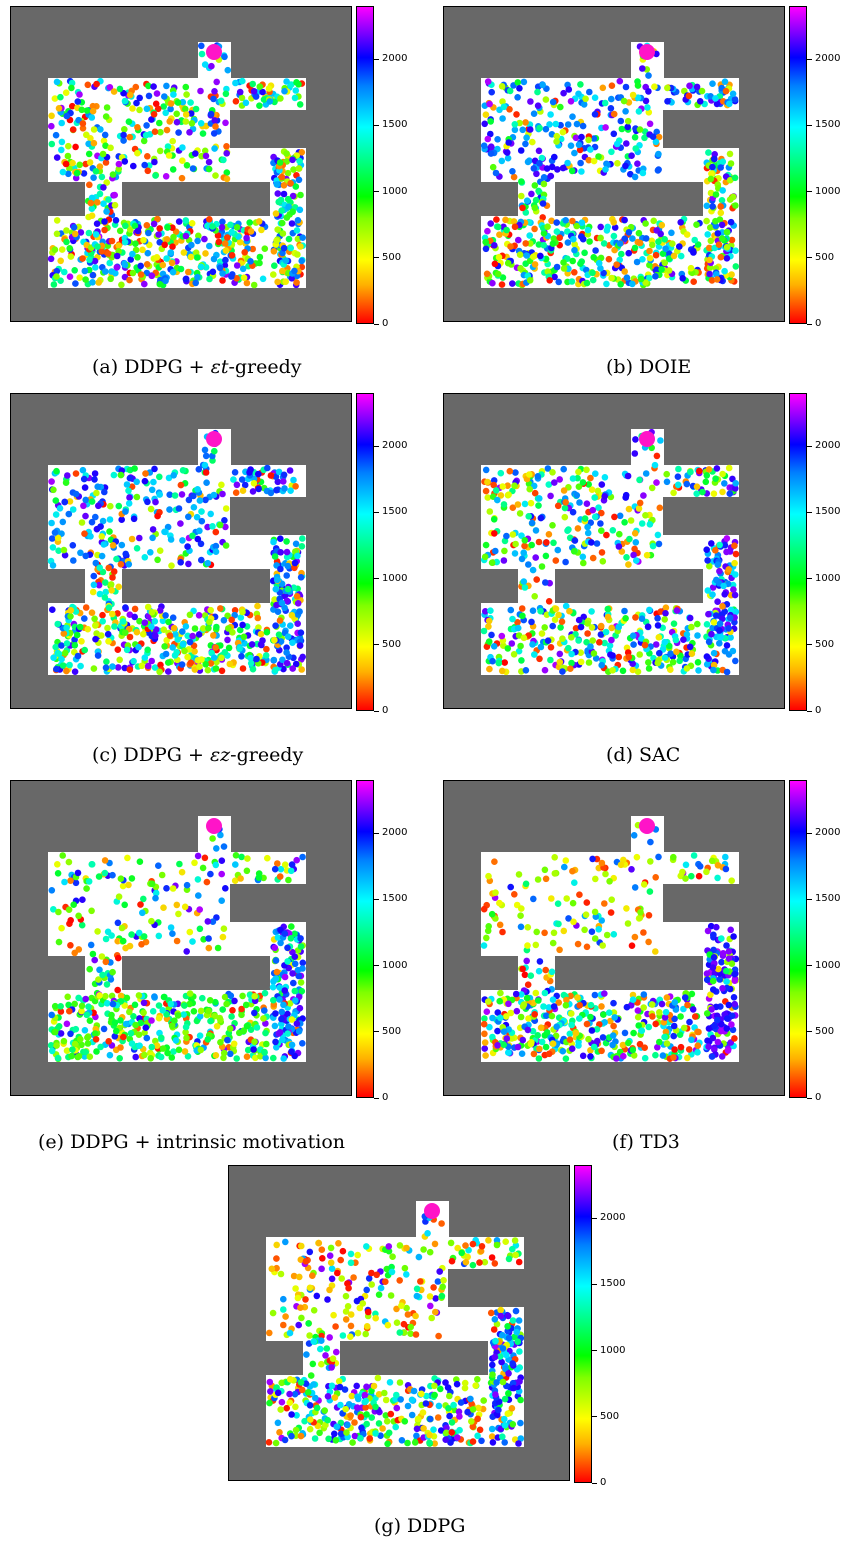  Describe the element at coordinates (376, 512) in the screenshot. I see `colorbar-tick` at that location.